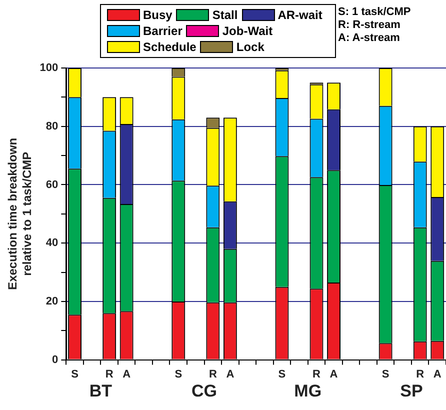 This screenshot has height=410, width=446. Describe the element at coordinates (162, 31) in the screenshot. I see `legend-label: Barrier` at that location.